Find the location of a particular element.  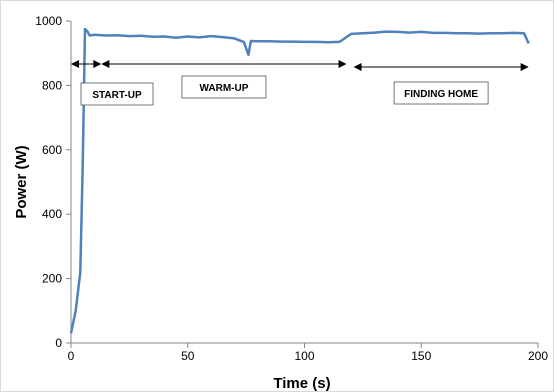

y-tick-label: 1000 is located at coordinates (48, 21).